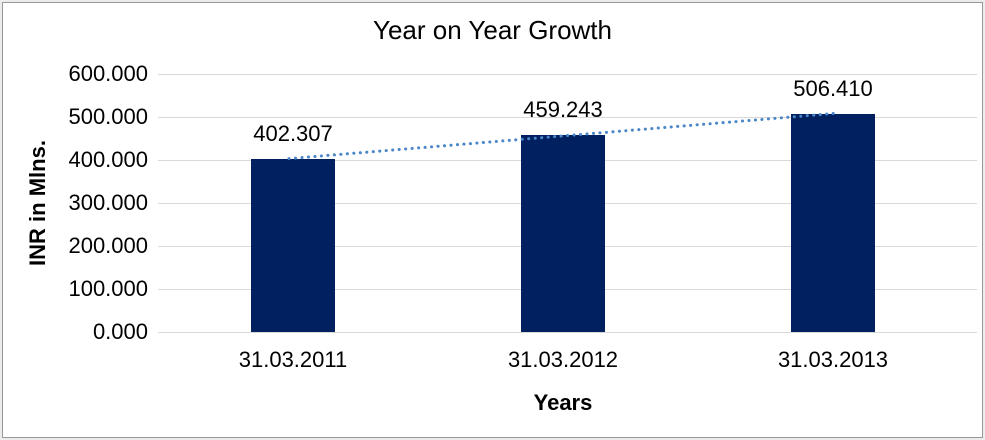 The width and height of the screenshot is (985, 440). Describe the element at coordinates (563, 359) in the screenshot. I see `x-tick-label: 31.03.2012` at that location.